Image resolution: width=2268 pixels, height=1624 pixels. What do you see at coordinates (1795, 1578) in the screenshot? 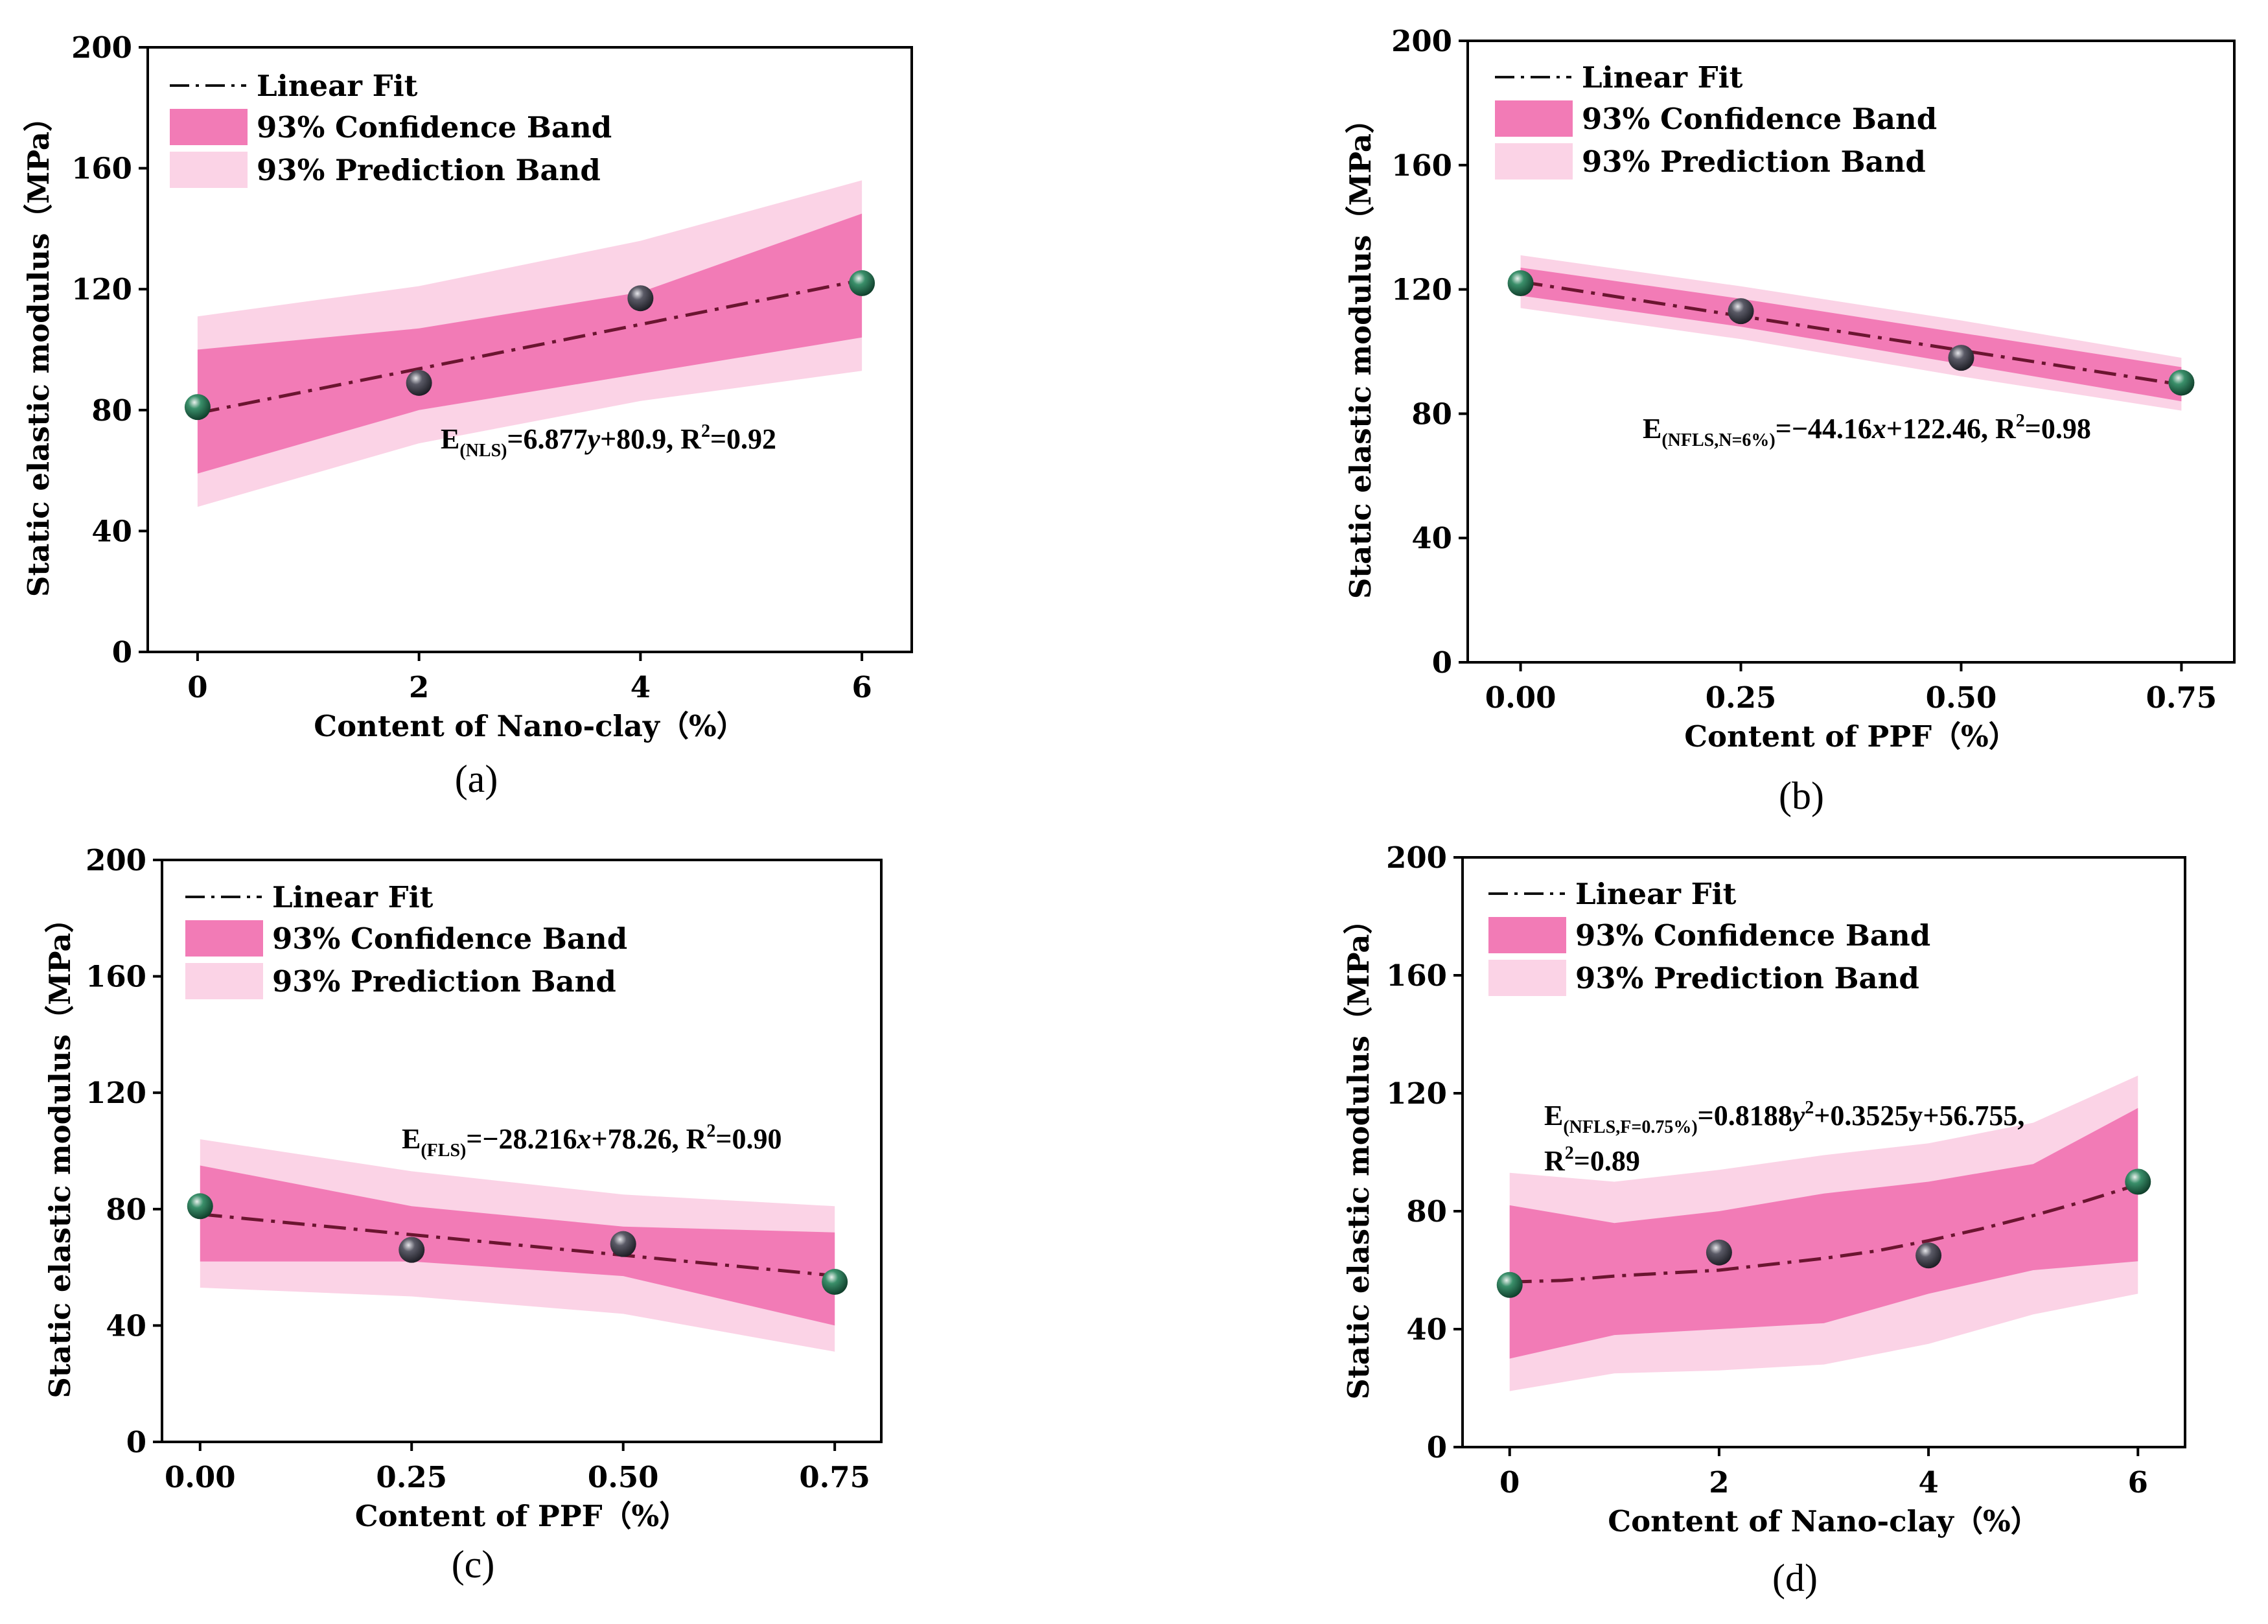
I see `panel-label: (d)` at bounding box center [1795, 1578].